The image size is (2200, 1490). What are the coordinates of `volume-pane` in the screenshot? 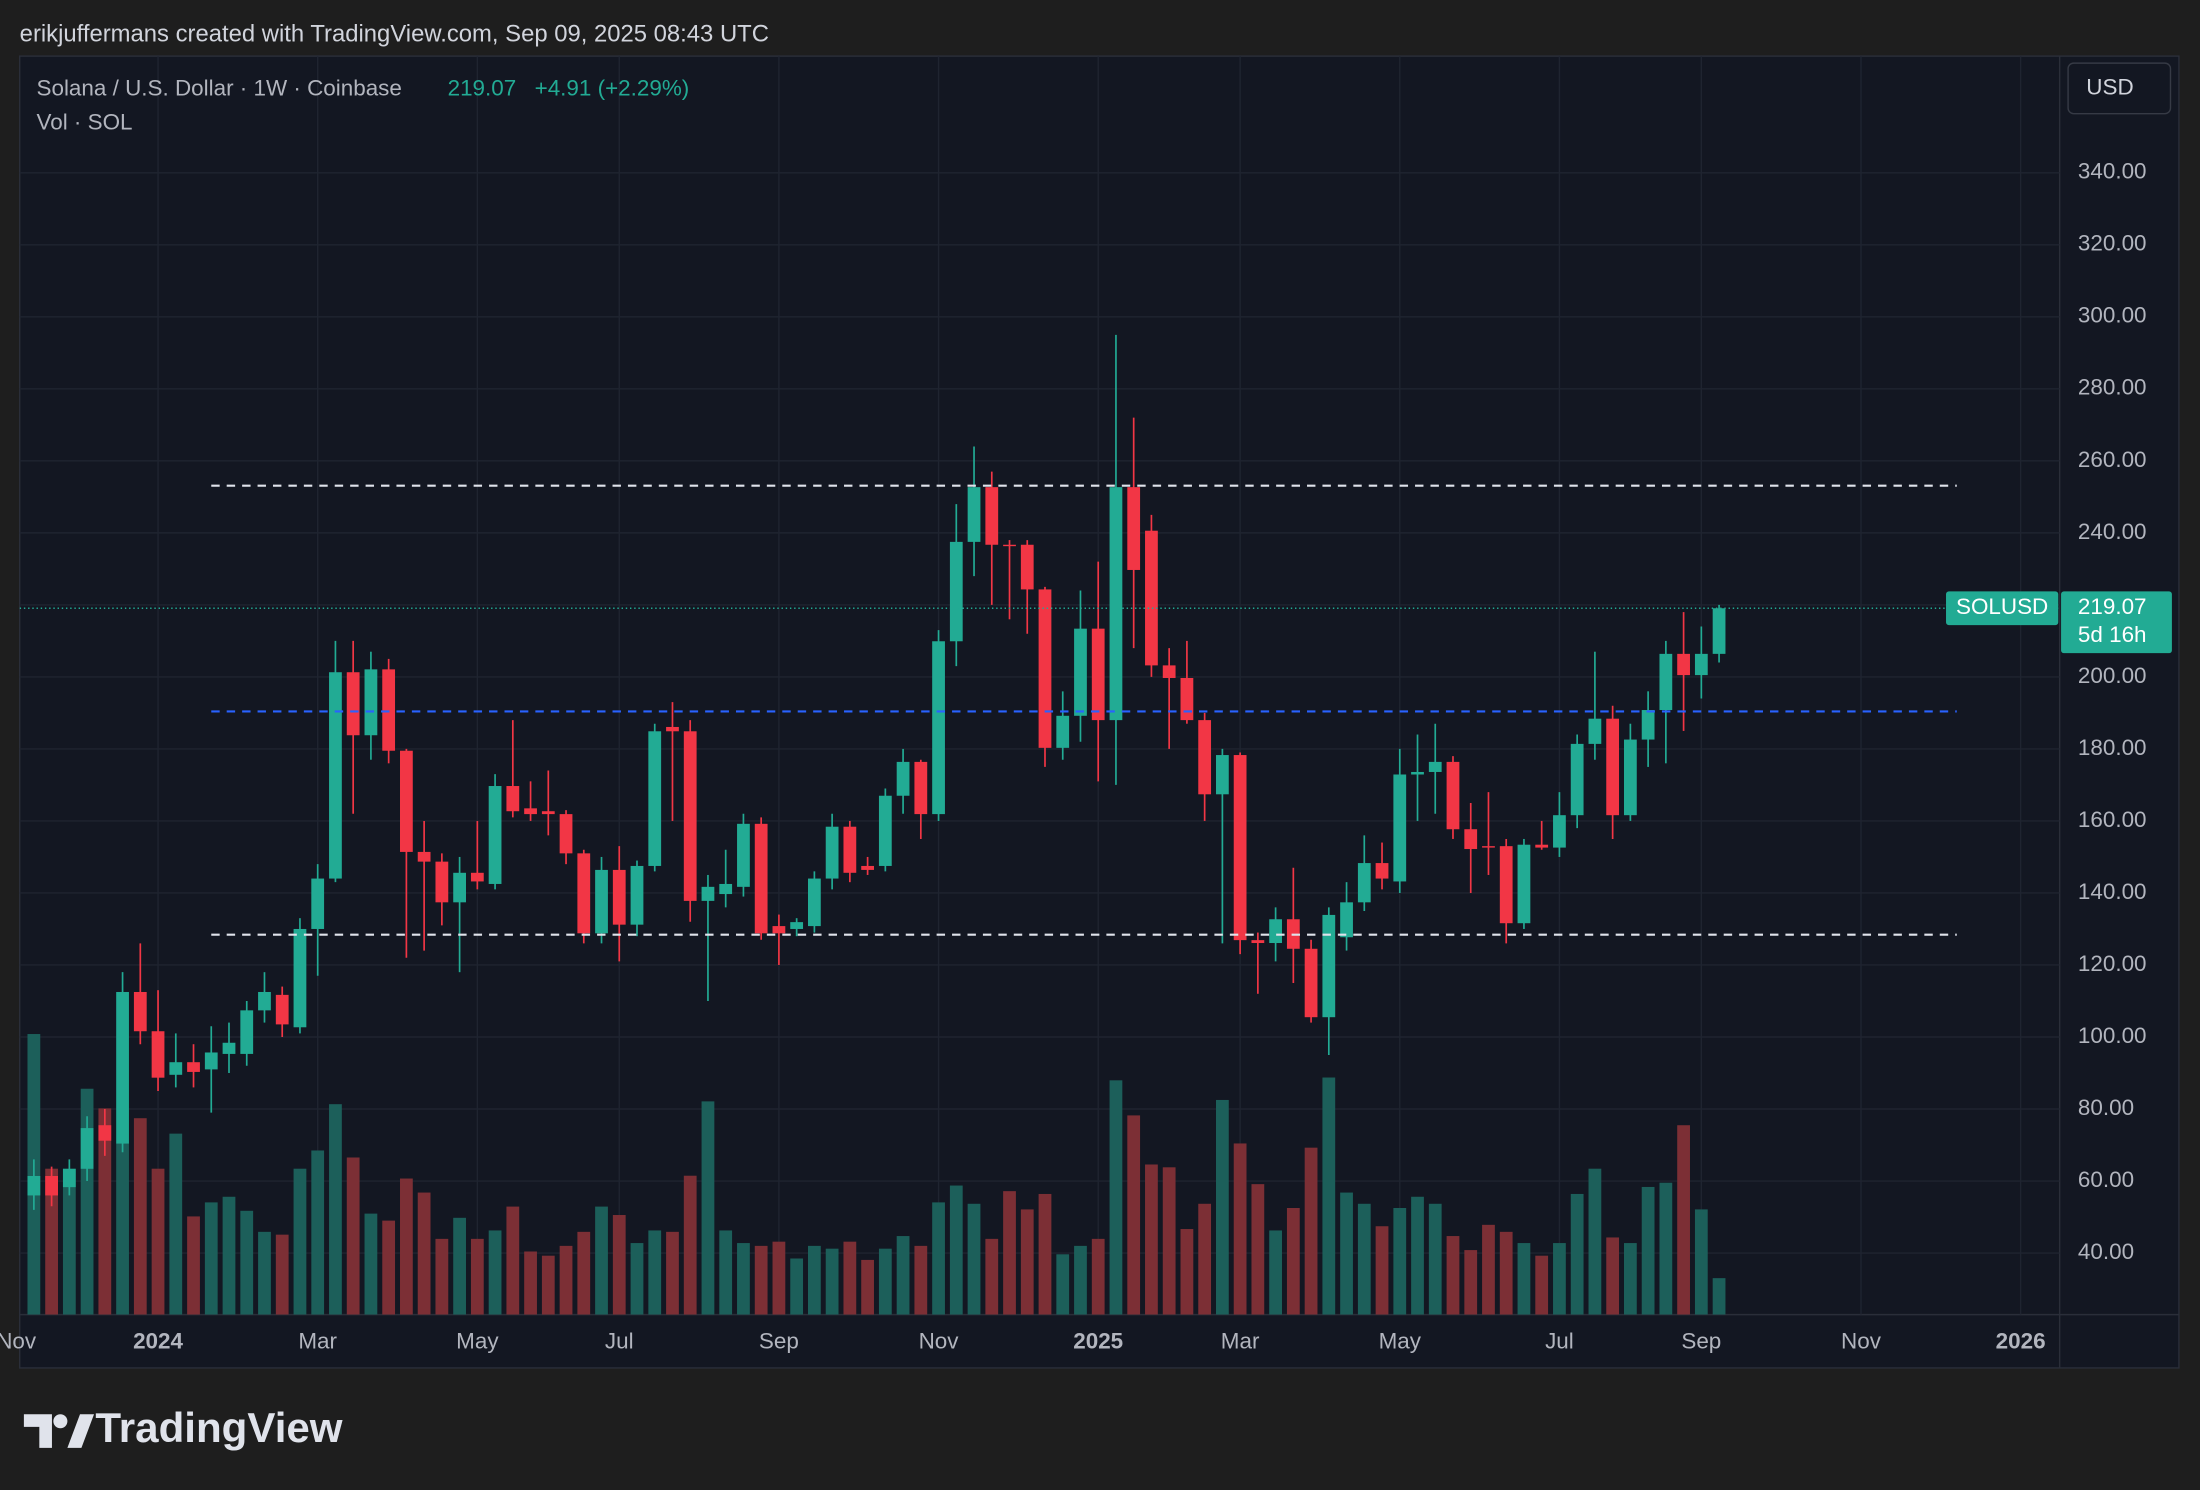 It's located at (876, 1174).